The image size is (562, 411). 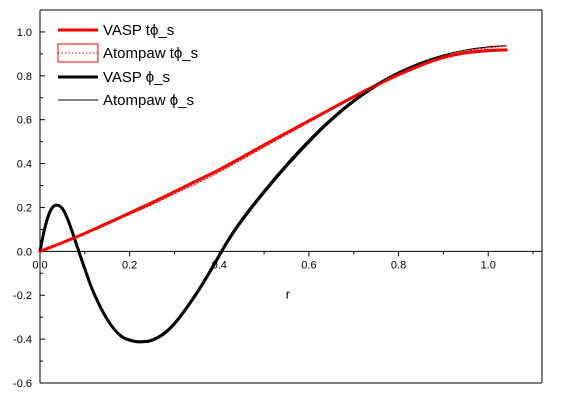 I want to click on y-tick-label: 0.0, so click(x=24, y=252).